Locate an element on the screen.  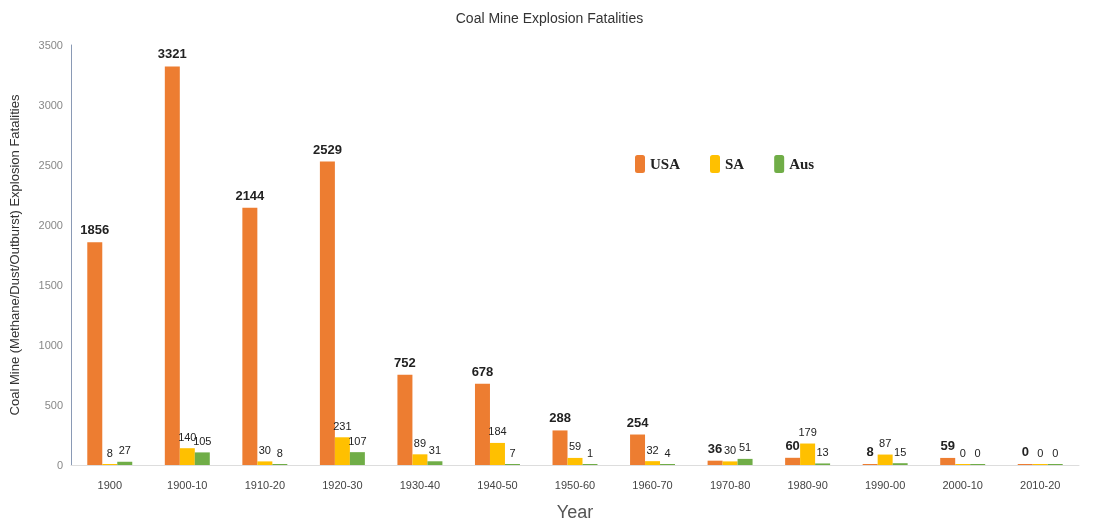
legend-label: SA is located at coordinates (735, 164).